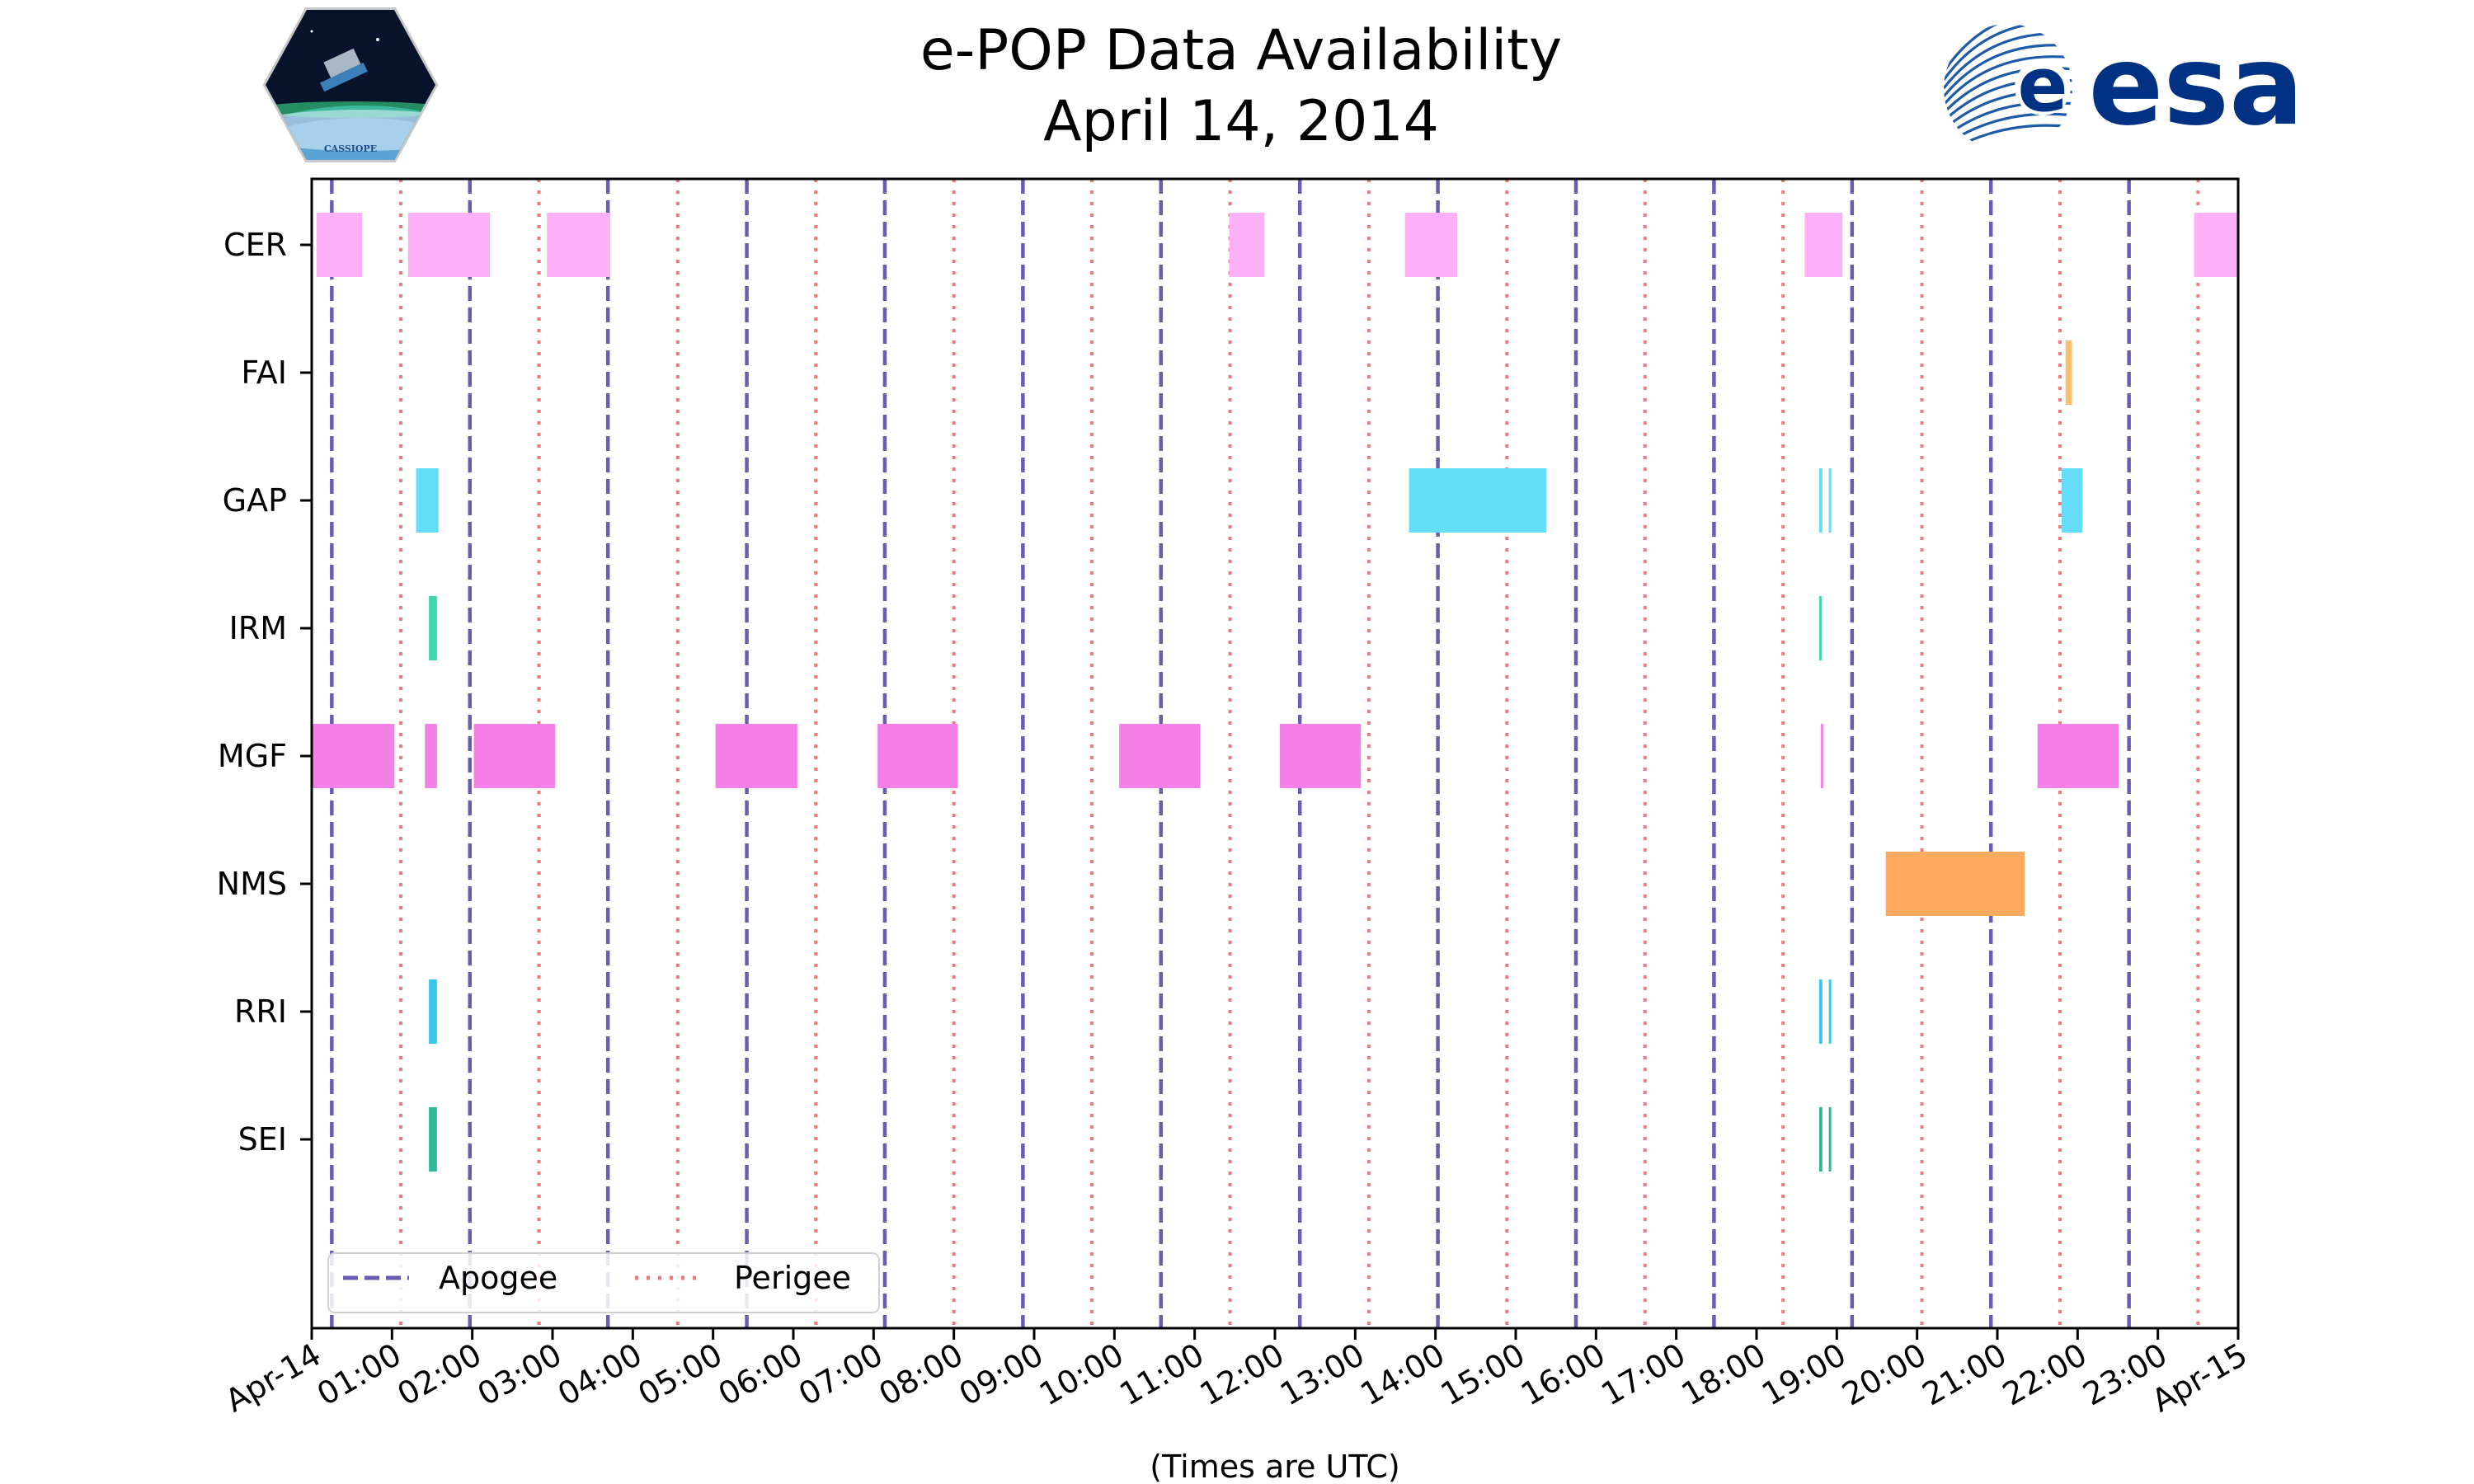 This screenshot has height=1484, width=2474. I want to click on esa-logo-text: esa, so click(2195, 85).